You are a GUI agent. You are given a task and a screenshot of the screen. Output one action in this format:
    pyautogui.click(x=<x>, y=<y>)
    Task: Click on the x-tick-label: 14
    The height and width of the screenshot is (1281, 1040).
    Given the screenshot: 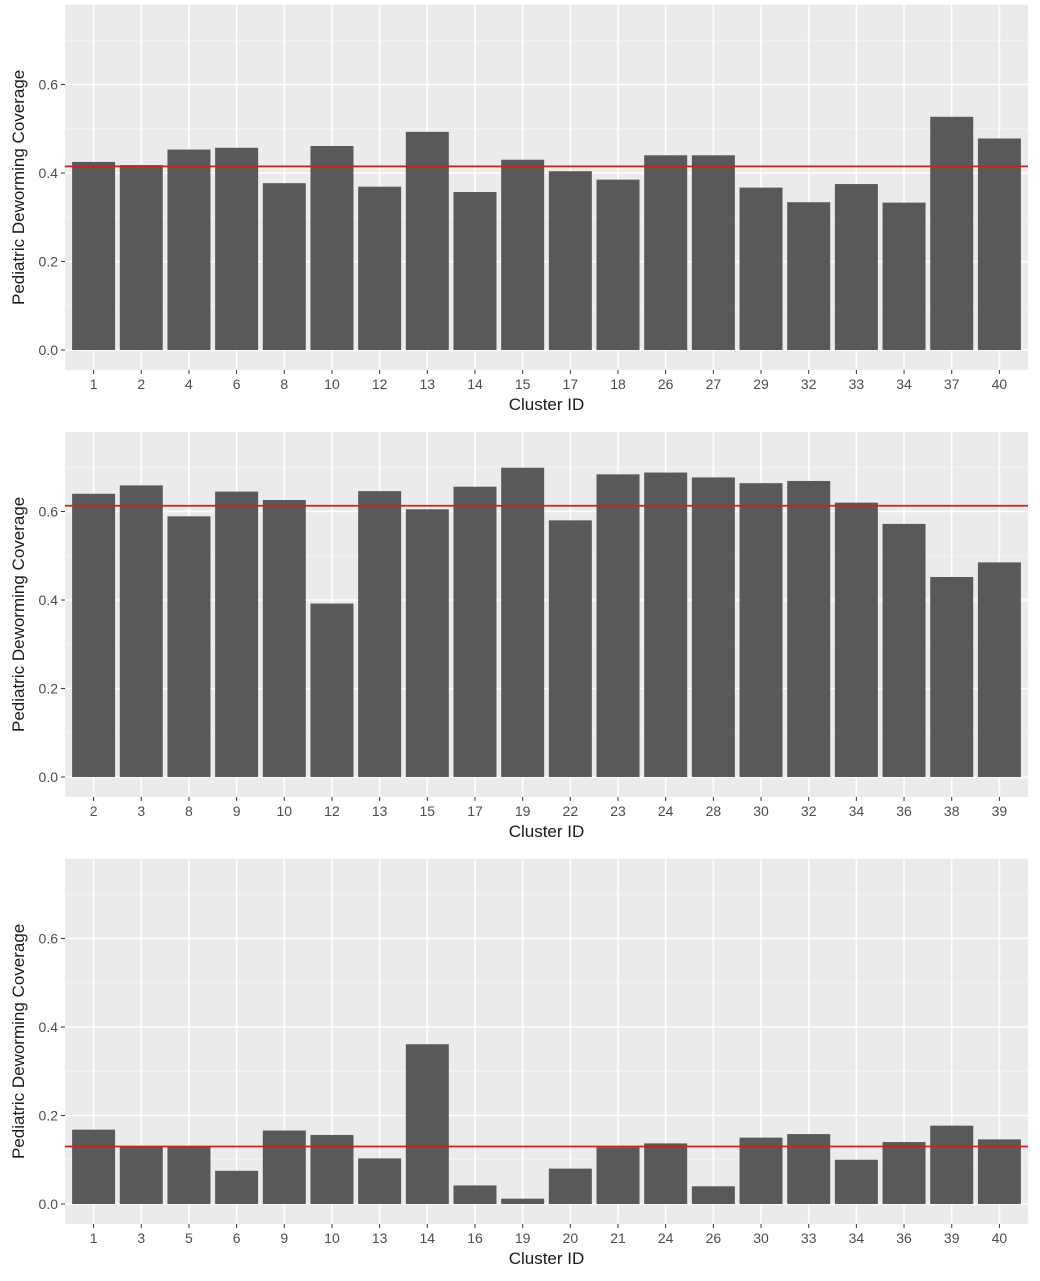 What is the action you would take?
    pyautogui.click(x=475, y=384)
    